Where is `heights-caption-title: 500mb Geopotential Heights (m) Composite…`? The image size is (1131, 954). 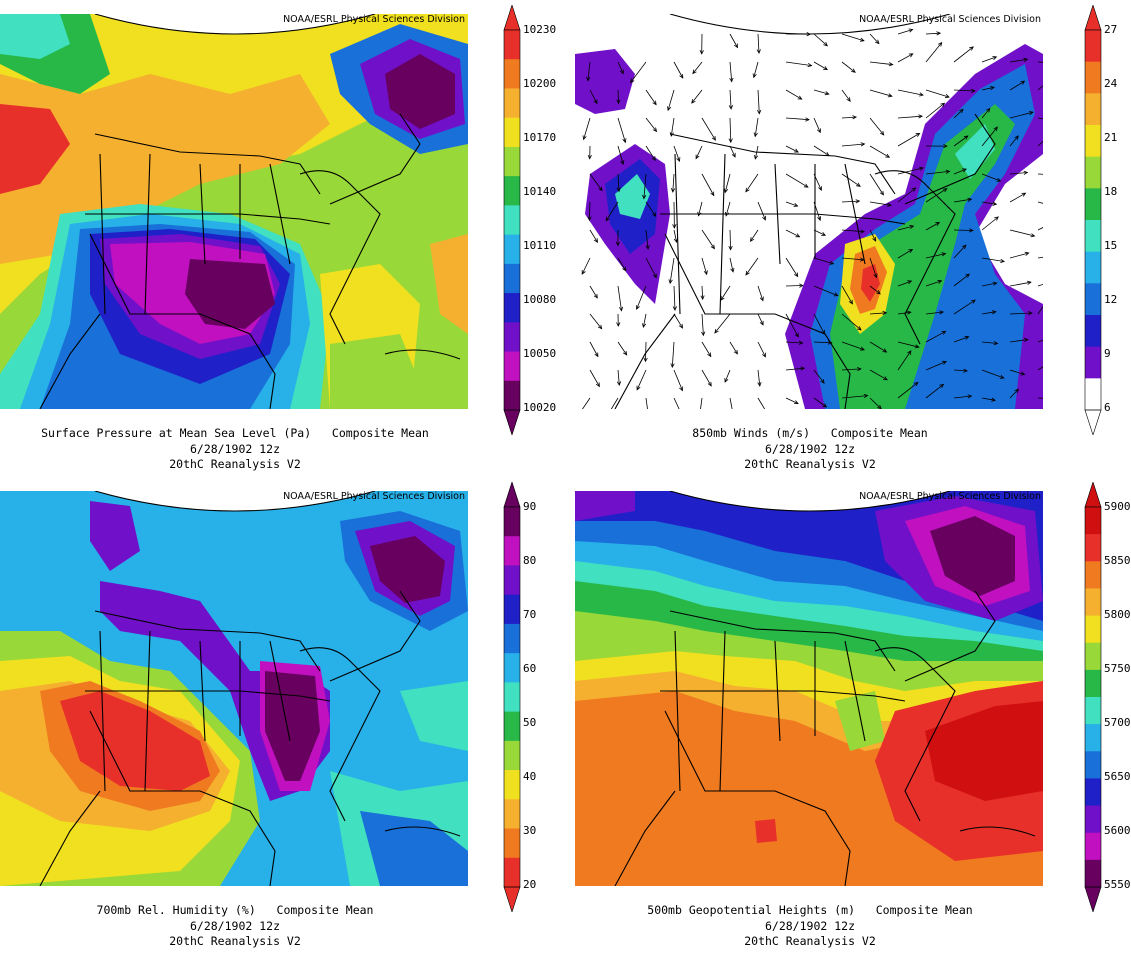 heights-caption-title: 500mb Geopotential Heights (m) Composite… is located at coordinates (810, 910).